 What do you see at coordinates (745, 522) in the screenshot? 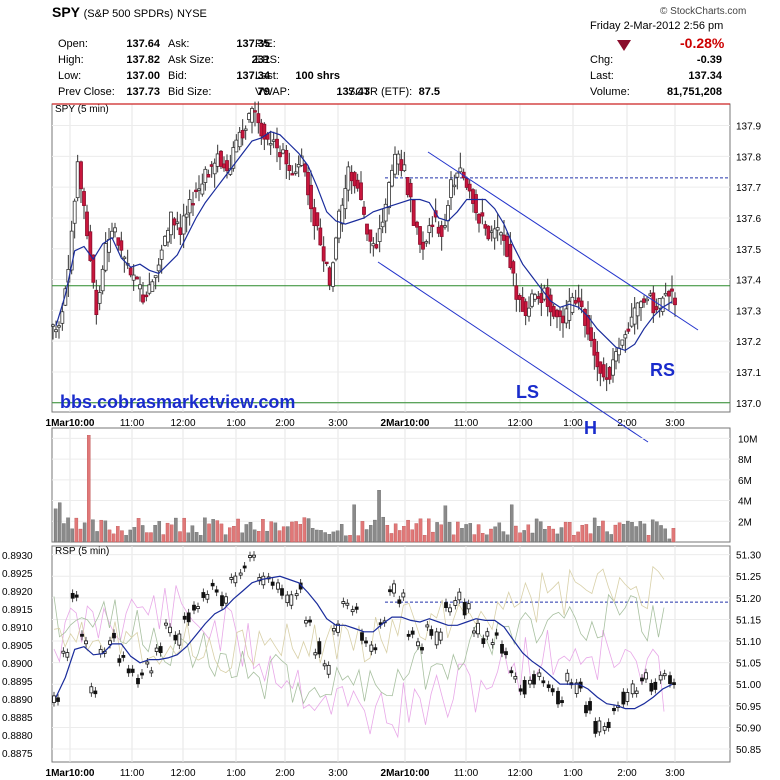
I see `y-tick-label: 2M` at bounding box center [745, 522].